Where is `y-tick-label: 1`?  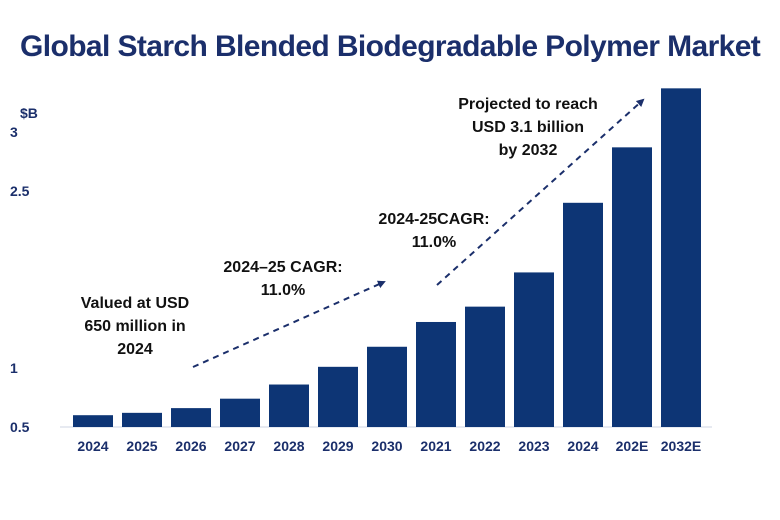
y-tick-label: 1 is located at coordinates (14, 368).